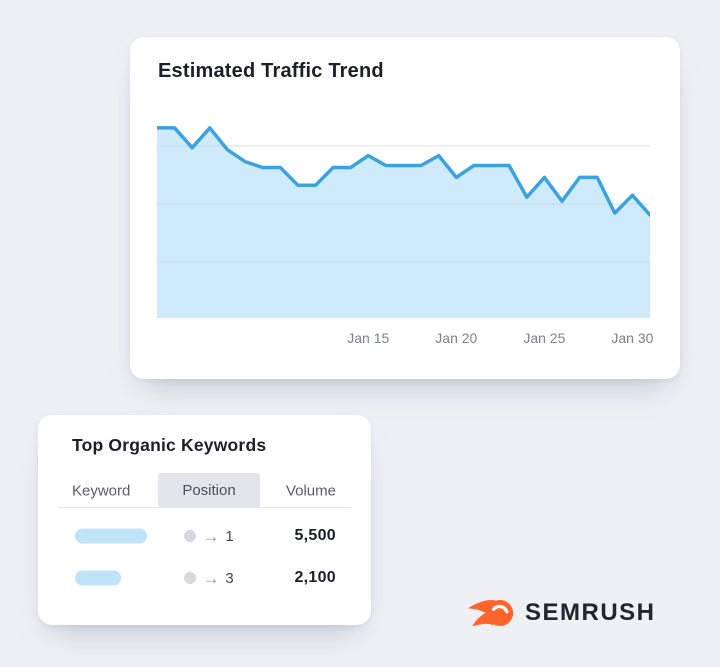 The width and height of the screenshot is (720, 667). Describe the element at coordinates (403, 171) in the screenshot. I see `trend-line` at that location.